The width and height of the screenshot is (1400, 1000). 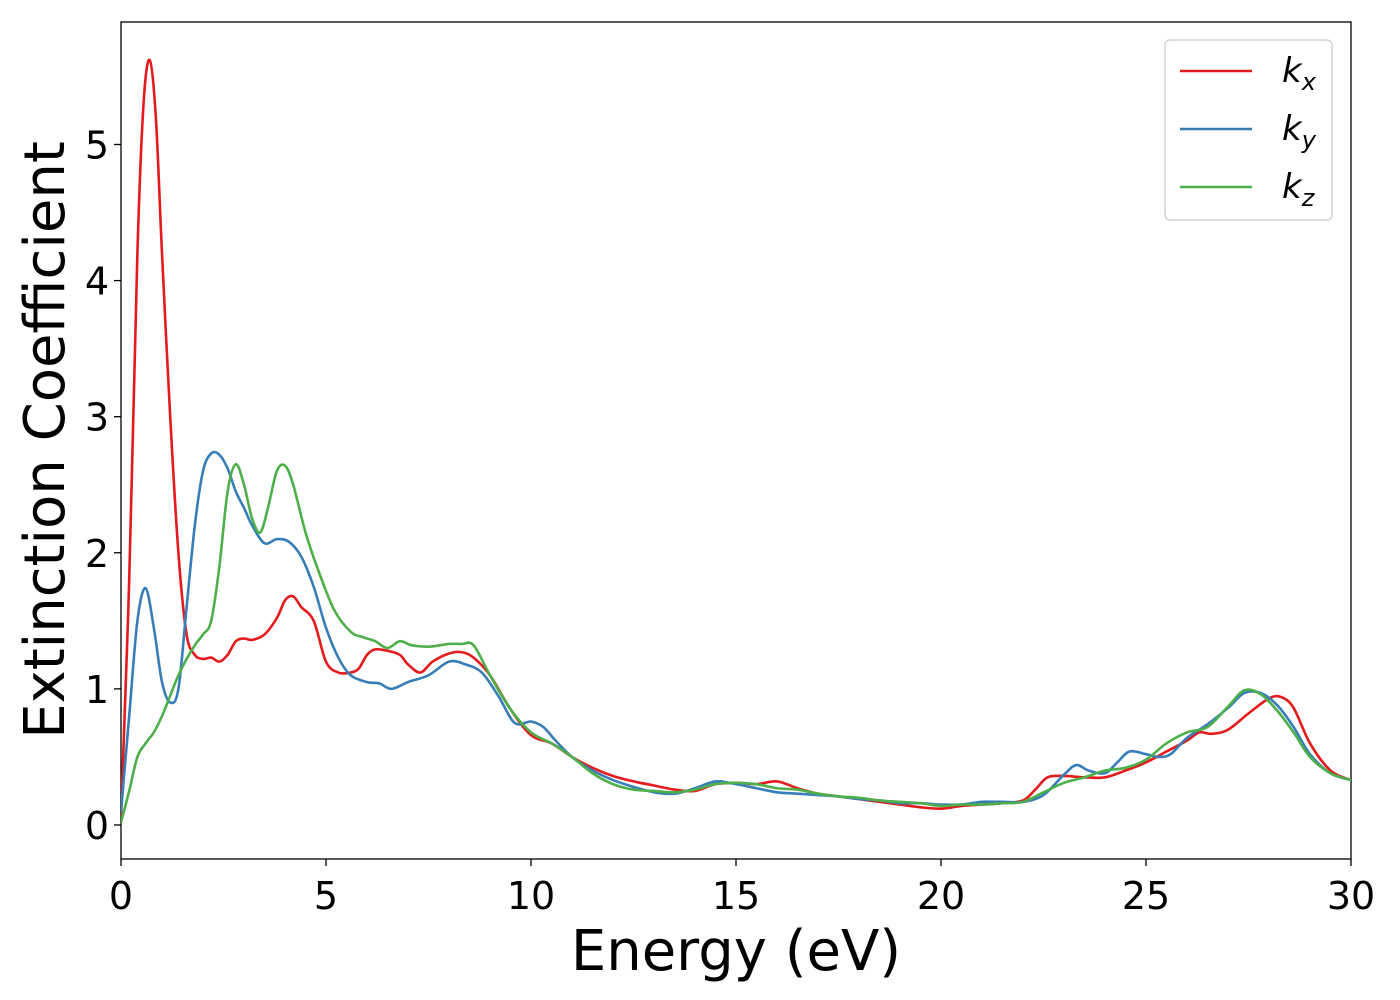 I want to click on legend-item-z: kz, so click(x=1248, y=189).